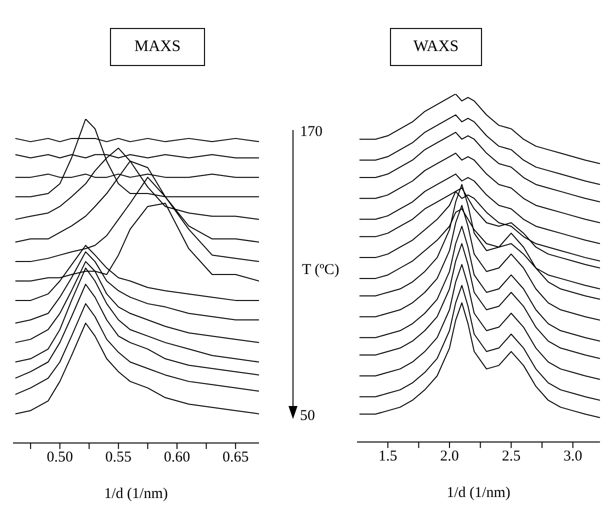 This screenshot has width=601, height=508. Describe the element at coordinates (59, 458) in the screenshot. I see `x-tick-label: 0.50` at that location.